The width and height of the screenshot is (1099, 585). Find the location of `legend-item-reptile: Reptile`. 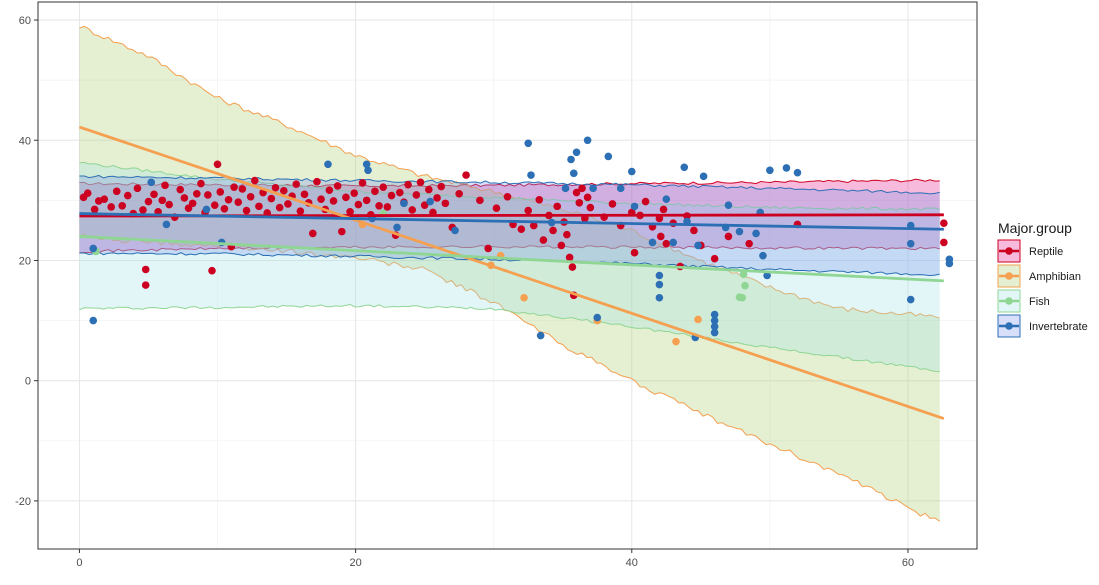

legend-item-reptile: Reptile is located at coordinates (1030, 251).